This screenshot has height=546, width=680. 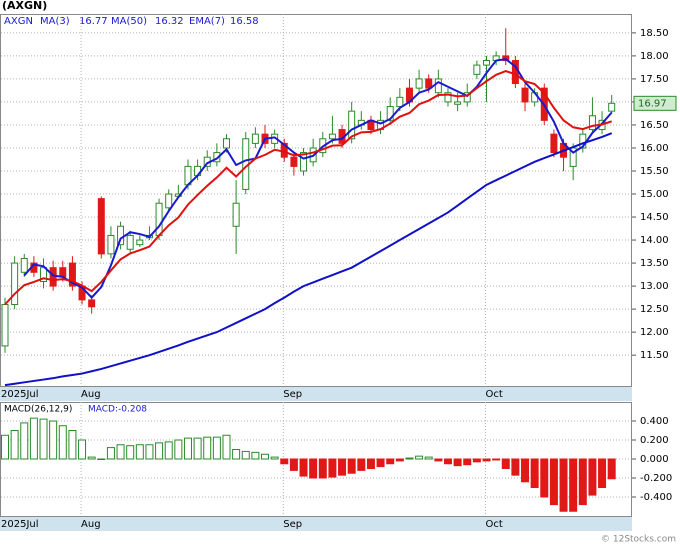 What do you see at coordinates (654, 440) in the screenshot?
I see `y-tick-label: 0.200` at bounding box center [654, 440].